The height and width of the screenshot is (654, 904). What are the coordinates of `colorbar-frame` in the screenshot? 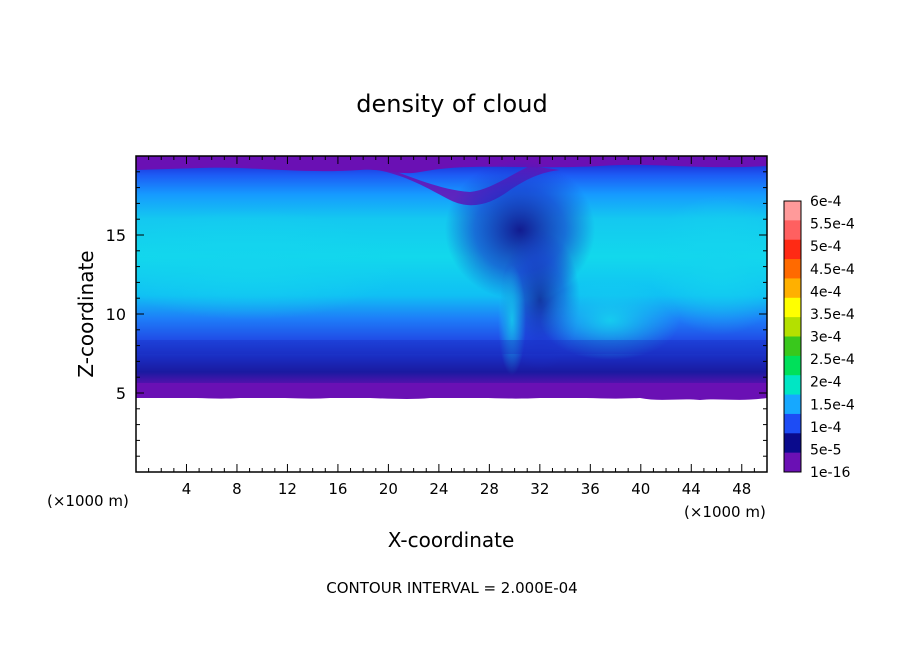 It's located at (792, 336).